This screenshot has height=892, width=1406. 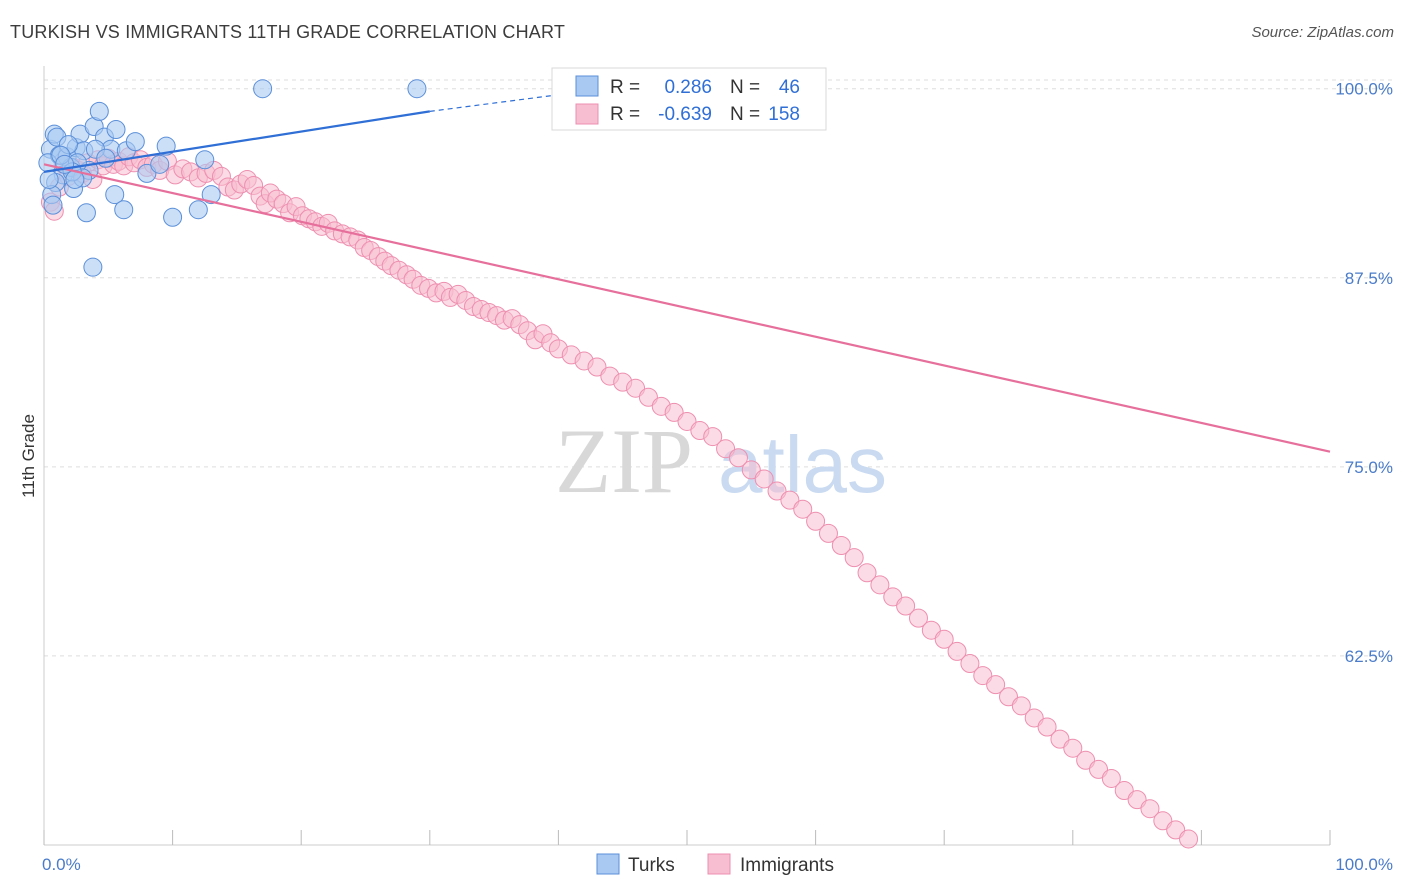 I want to click on turks-trend-extension, so click(x=494, y=103).